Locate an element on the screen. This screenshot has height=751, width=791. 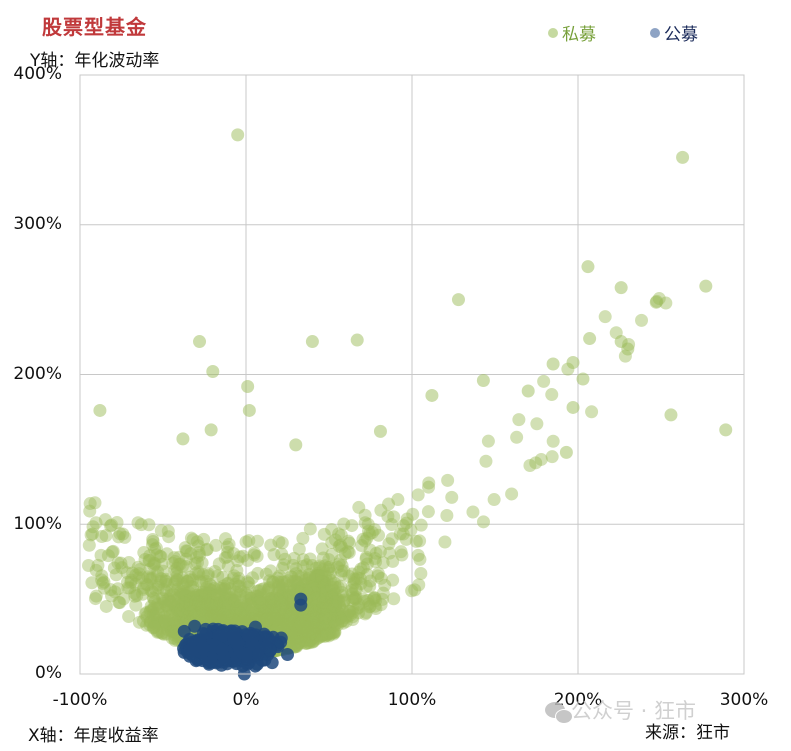
public-legend-marker-icon is located at coordinates (655, 32).